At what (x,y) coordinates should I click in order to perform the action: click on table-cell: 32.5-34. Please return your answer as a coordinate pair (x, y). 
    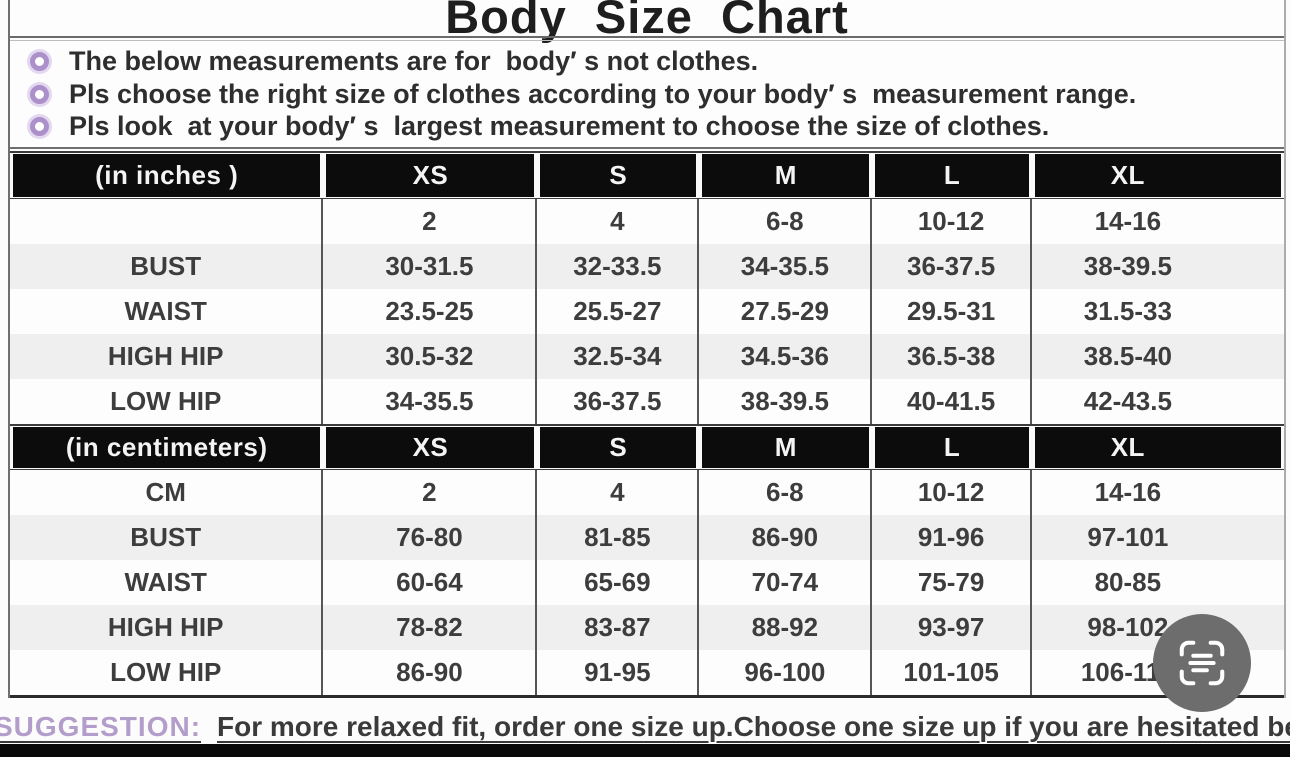
    Looking at the image, I should click on (618, 356).